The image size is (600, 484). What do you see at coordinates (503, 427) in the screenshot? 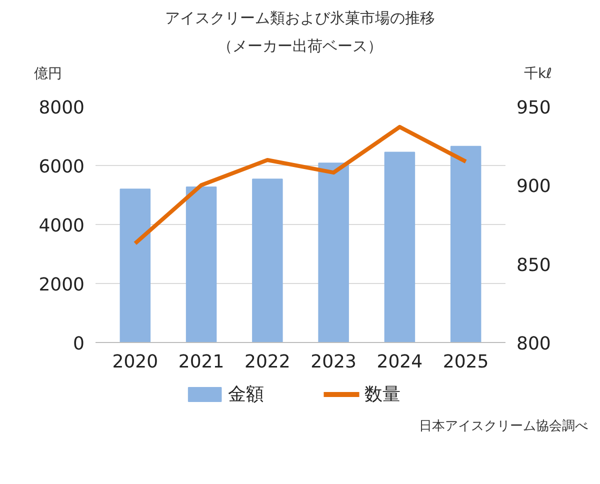
I see `text: 日本アイスクリーム協会調べ` at bounding box center [503, 427].